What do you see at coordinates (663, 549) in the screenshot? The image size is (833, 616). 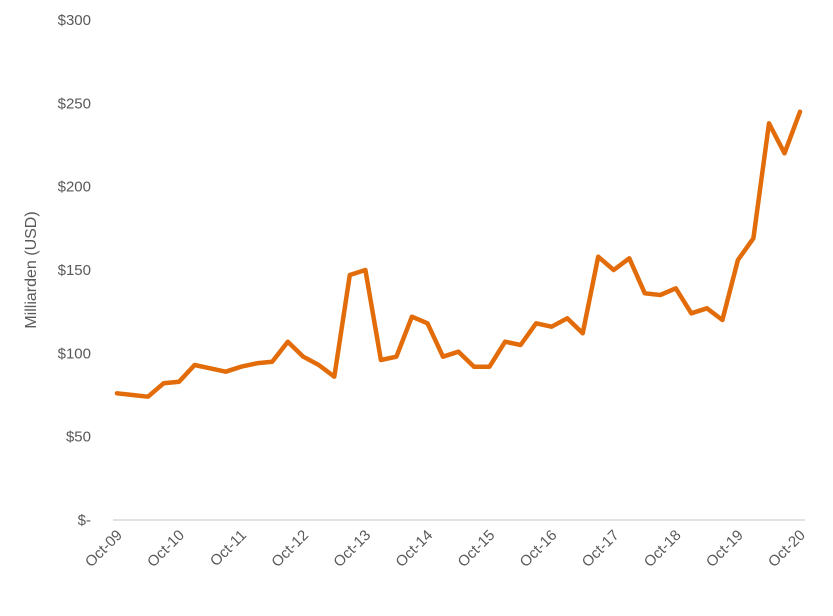 I see `x-tick-label: Oct-18` at bounding box center [663, 549].